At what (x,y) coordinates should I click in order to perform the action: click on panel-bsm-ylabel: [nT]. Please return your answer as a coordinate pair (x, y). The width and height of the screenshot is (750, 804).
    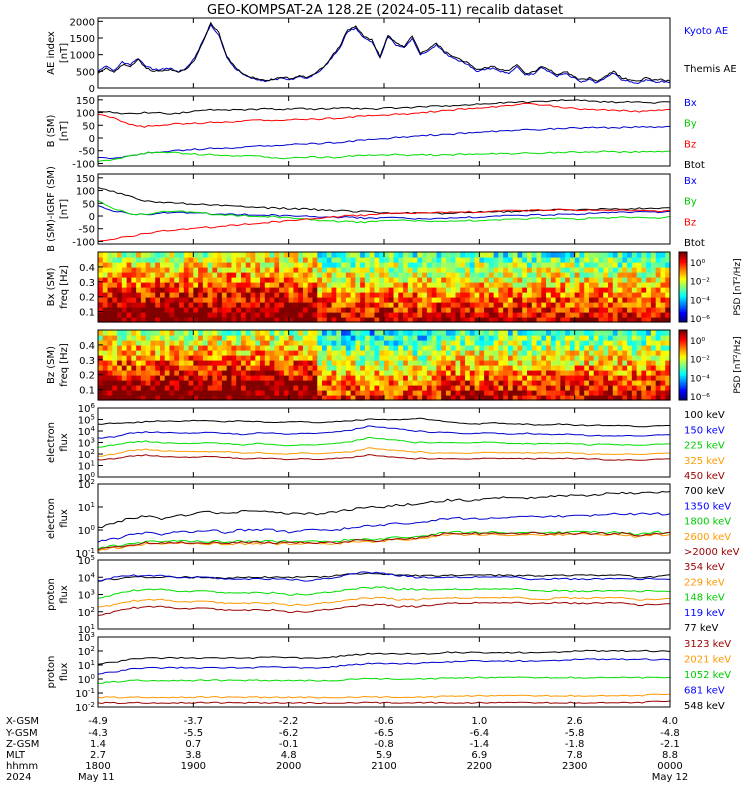
    Looking at the image, I should click on (64, 131).